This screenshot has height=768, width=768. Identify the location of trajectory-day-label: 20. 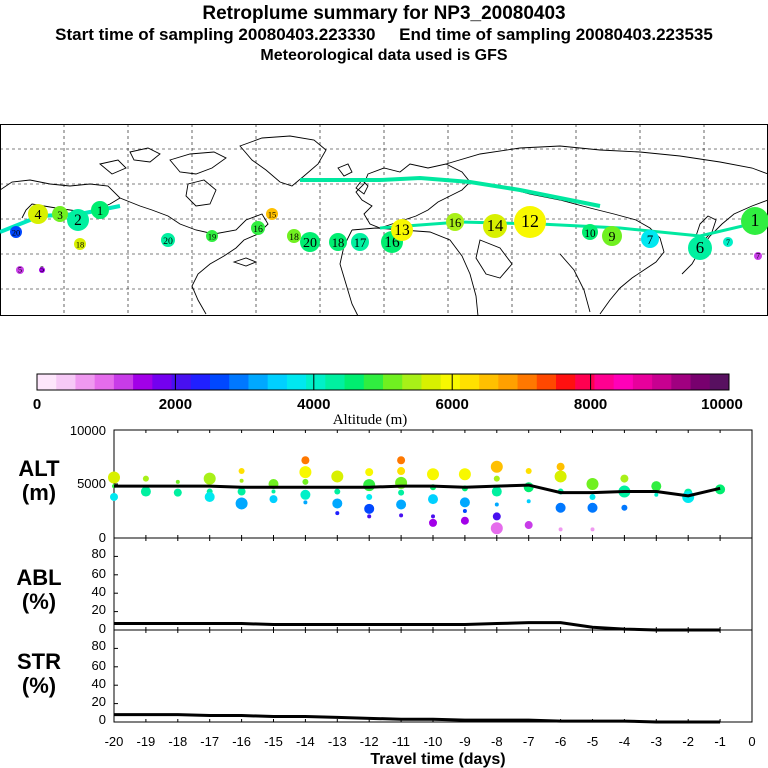
(16, 233).